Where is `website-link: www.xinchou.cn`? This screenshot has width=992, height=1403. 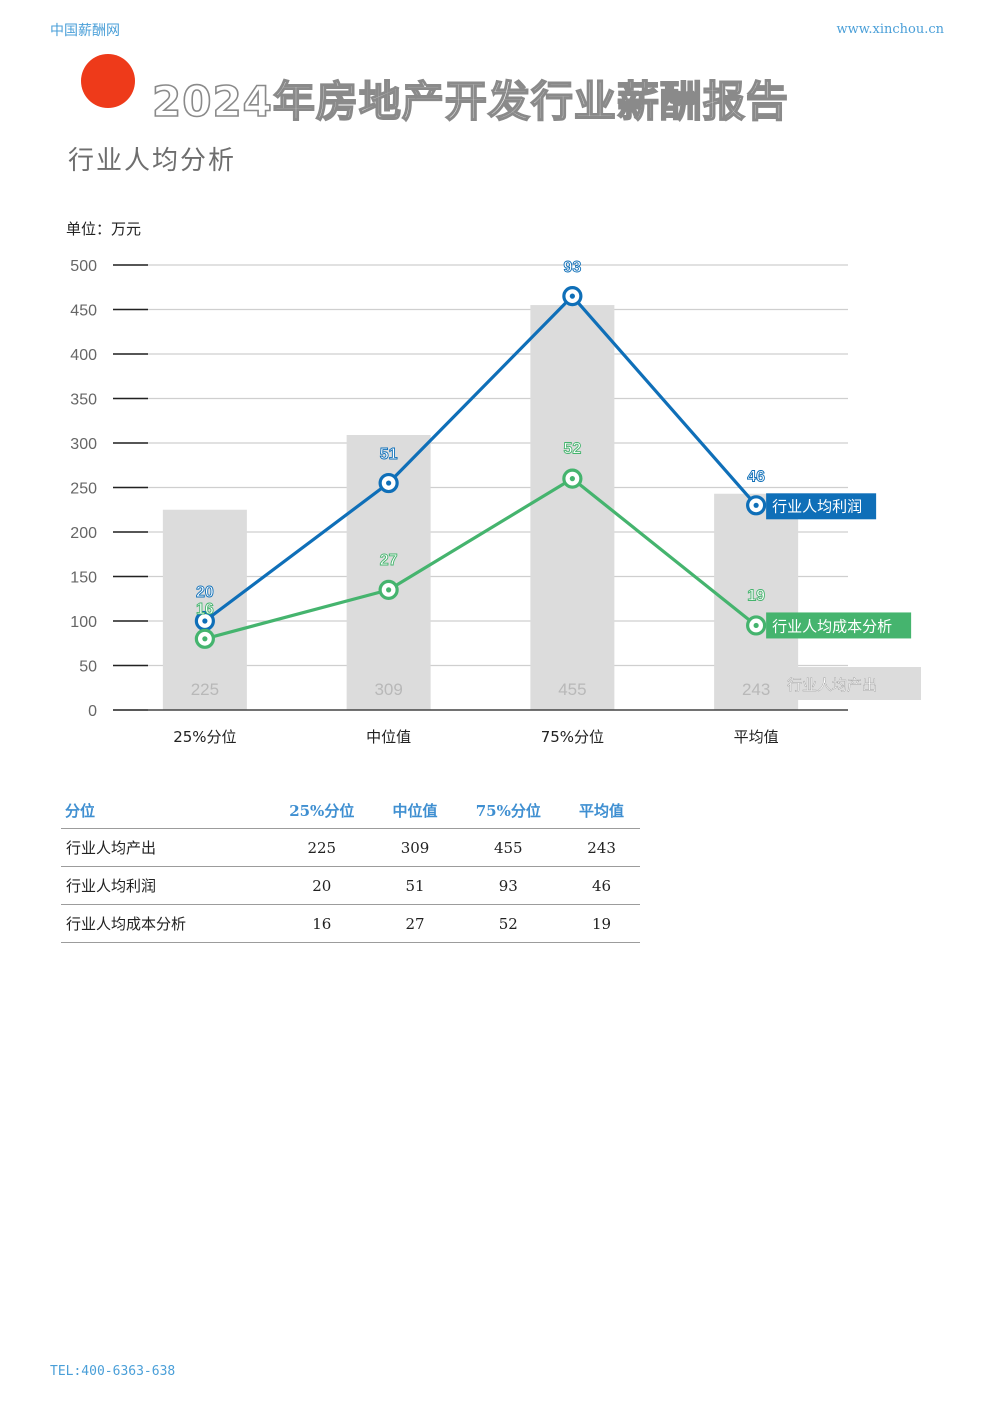
website-link: www.xinchou.cn is located at coordinates (890, 29).